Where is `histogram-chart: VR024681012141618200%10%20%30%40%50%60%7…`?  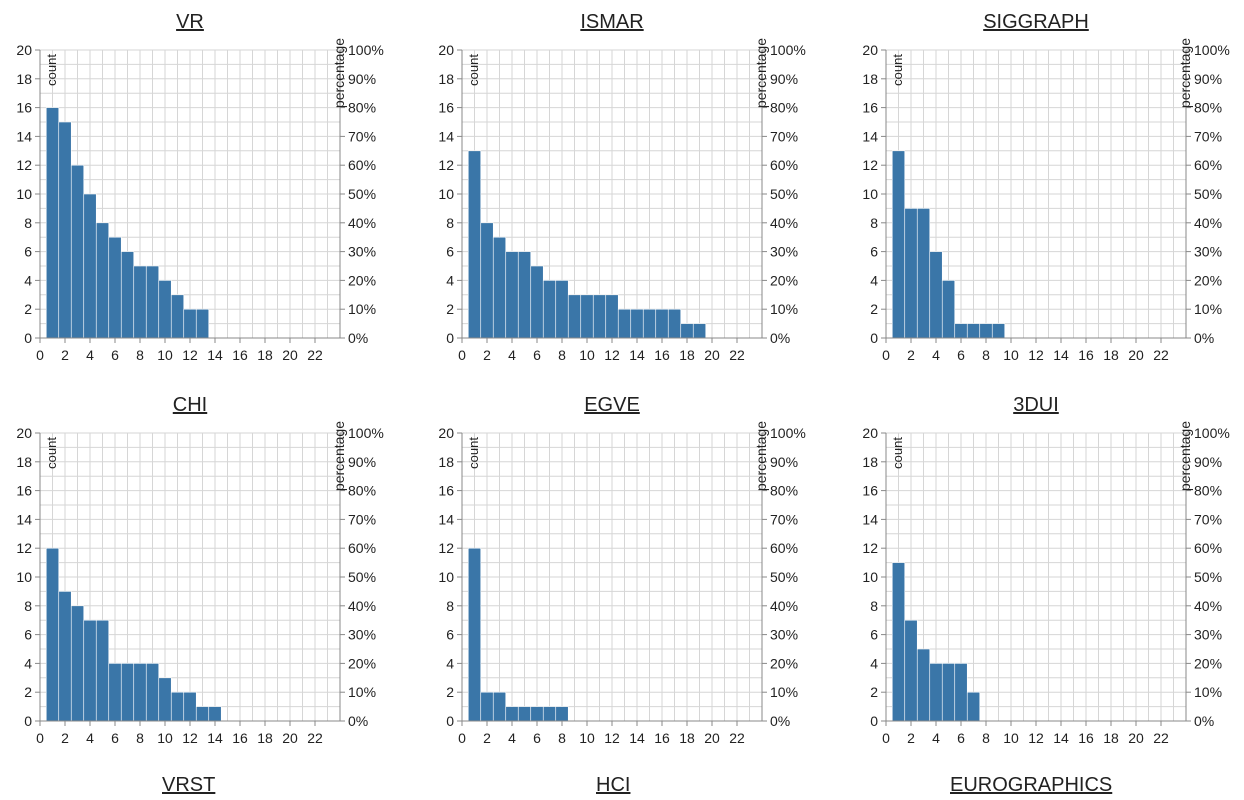
histogram-chart: VR024681012141618200%10%20%30%40%50%60%7… is located at coordinates (199, 187).